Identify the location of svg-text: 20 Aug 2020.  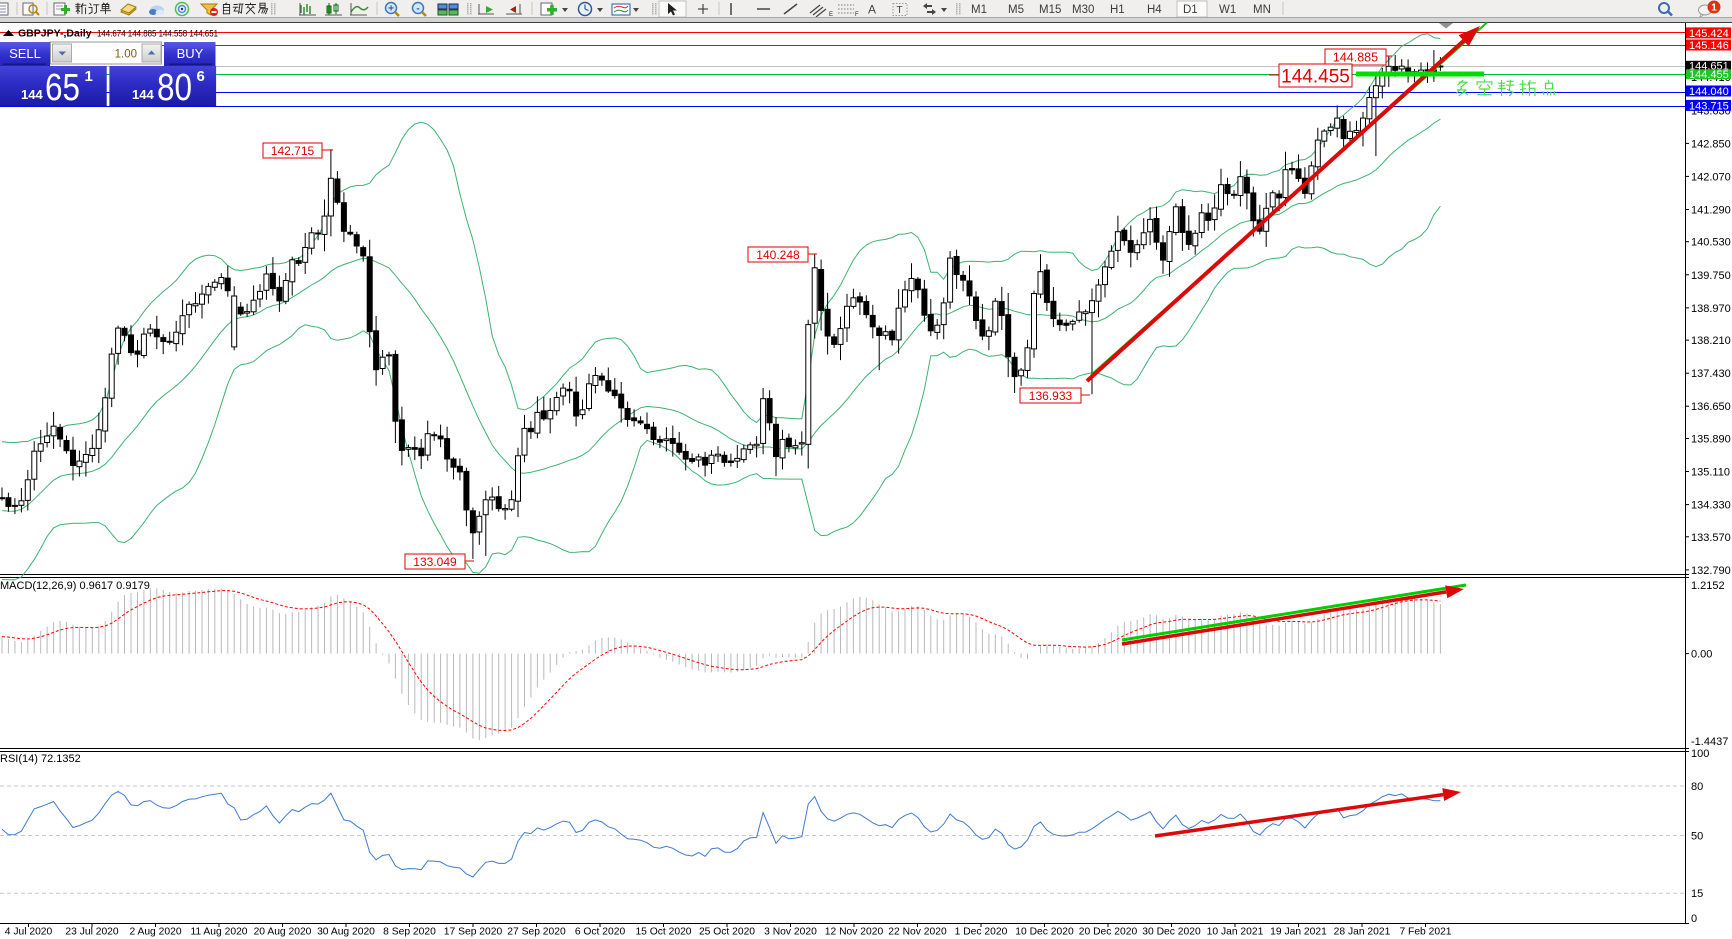
(283, 932).